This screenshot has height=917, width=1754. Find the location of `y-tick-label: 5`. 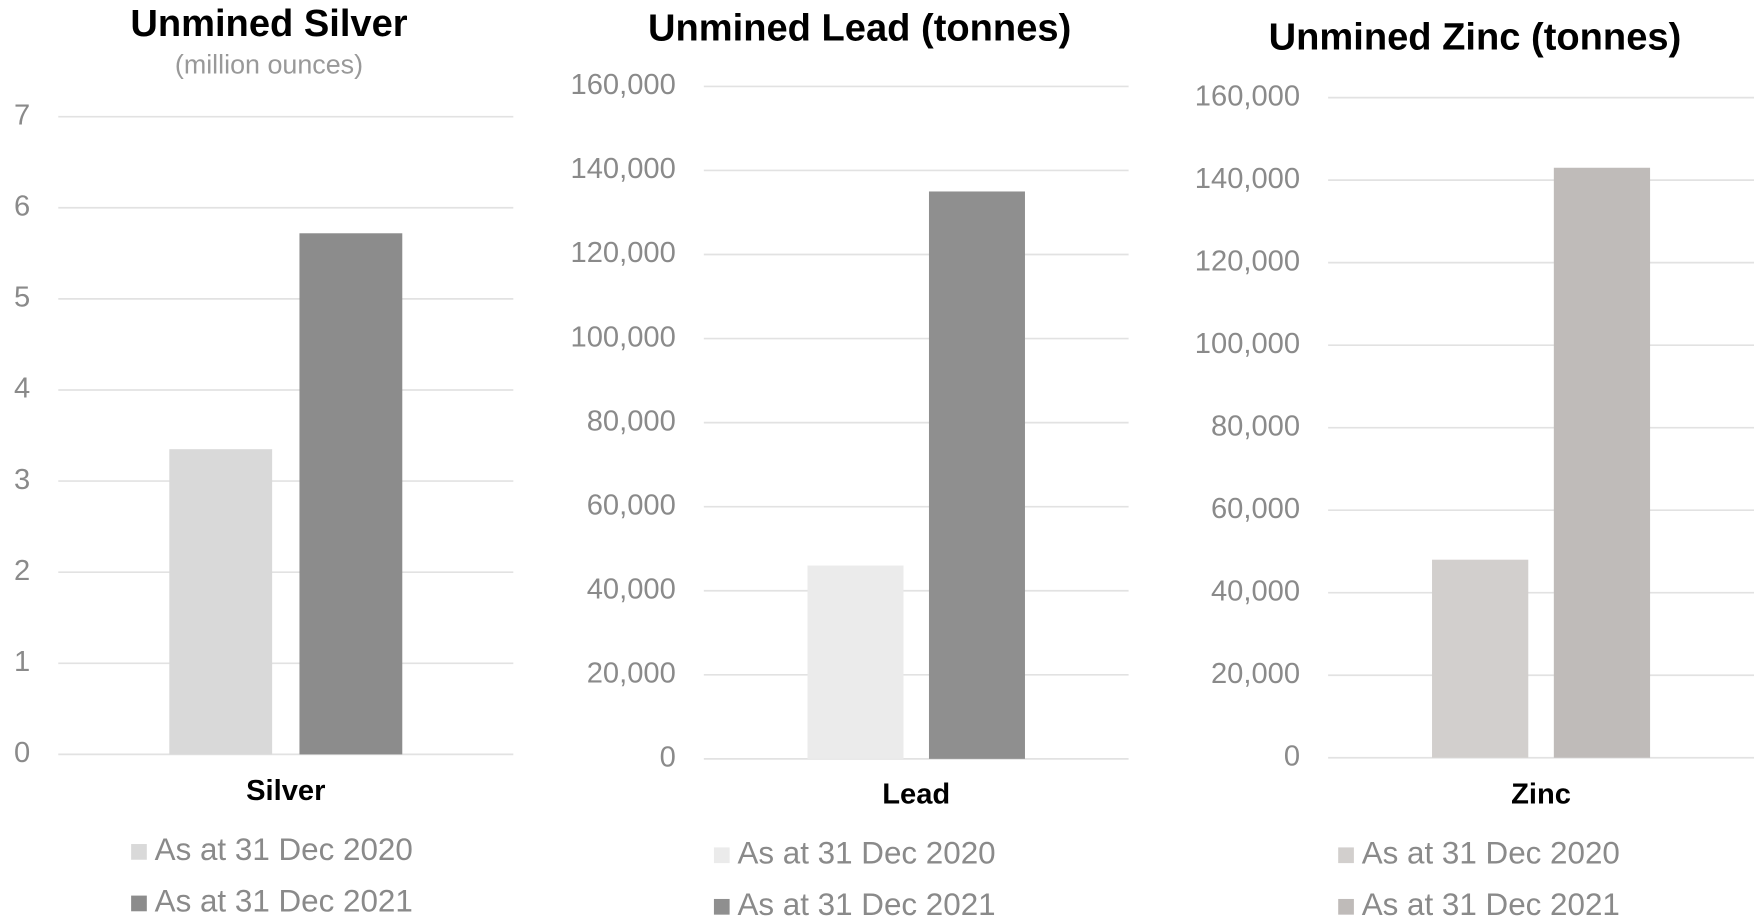

y-tick-label: 5 is located at coordinates (22, 298).